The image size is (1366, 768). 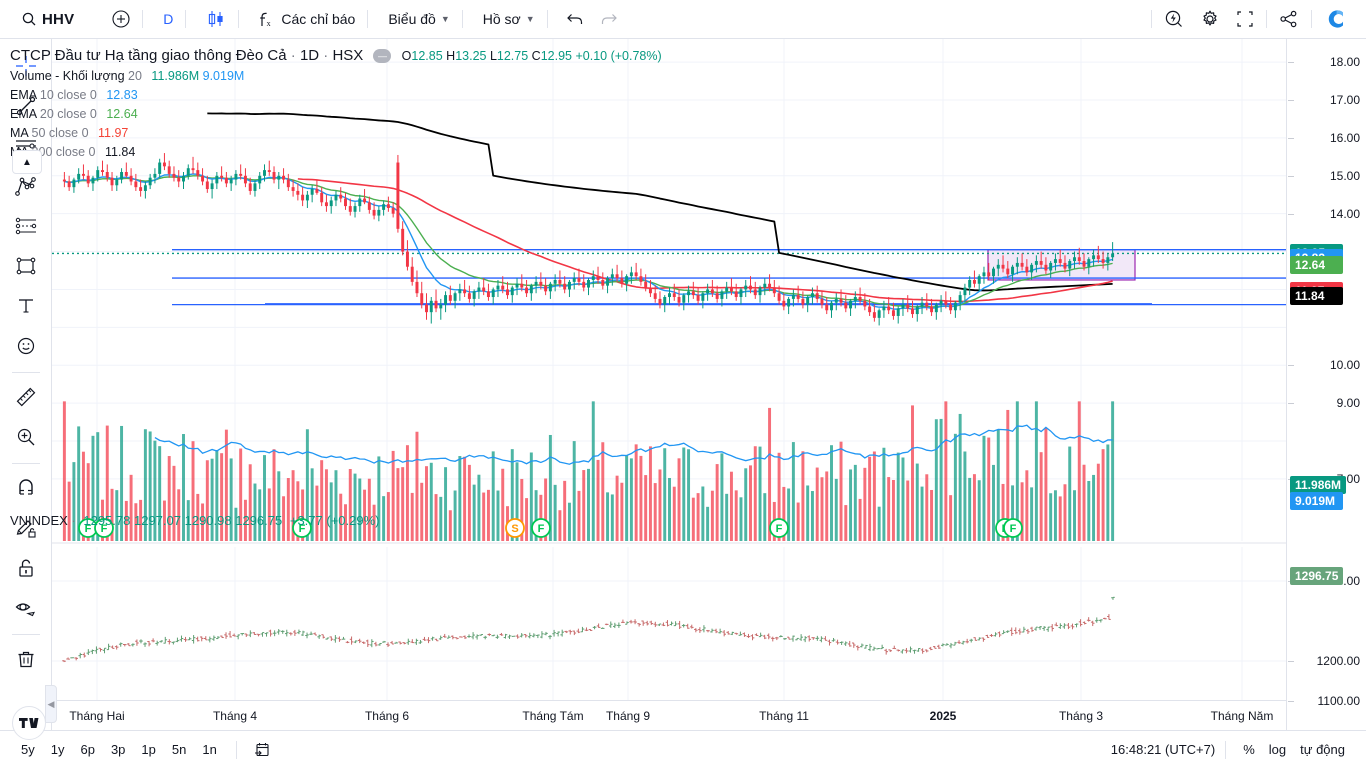 I want to click on pitchfork-tool, so click(x=26, y=186).